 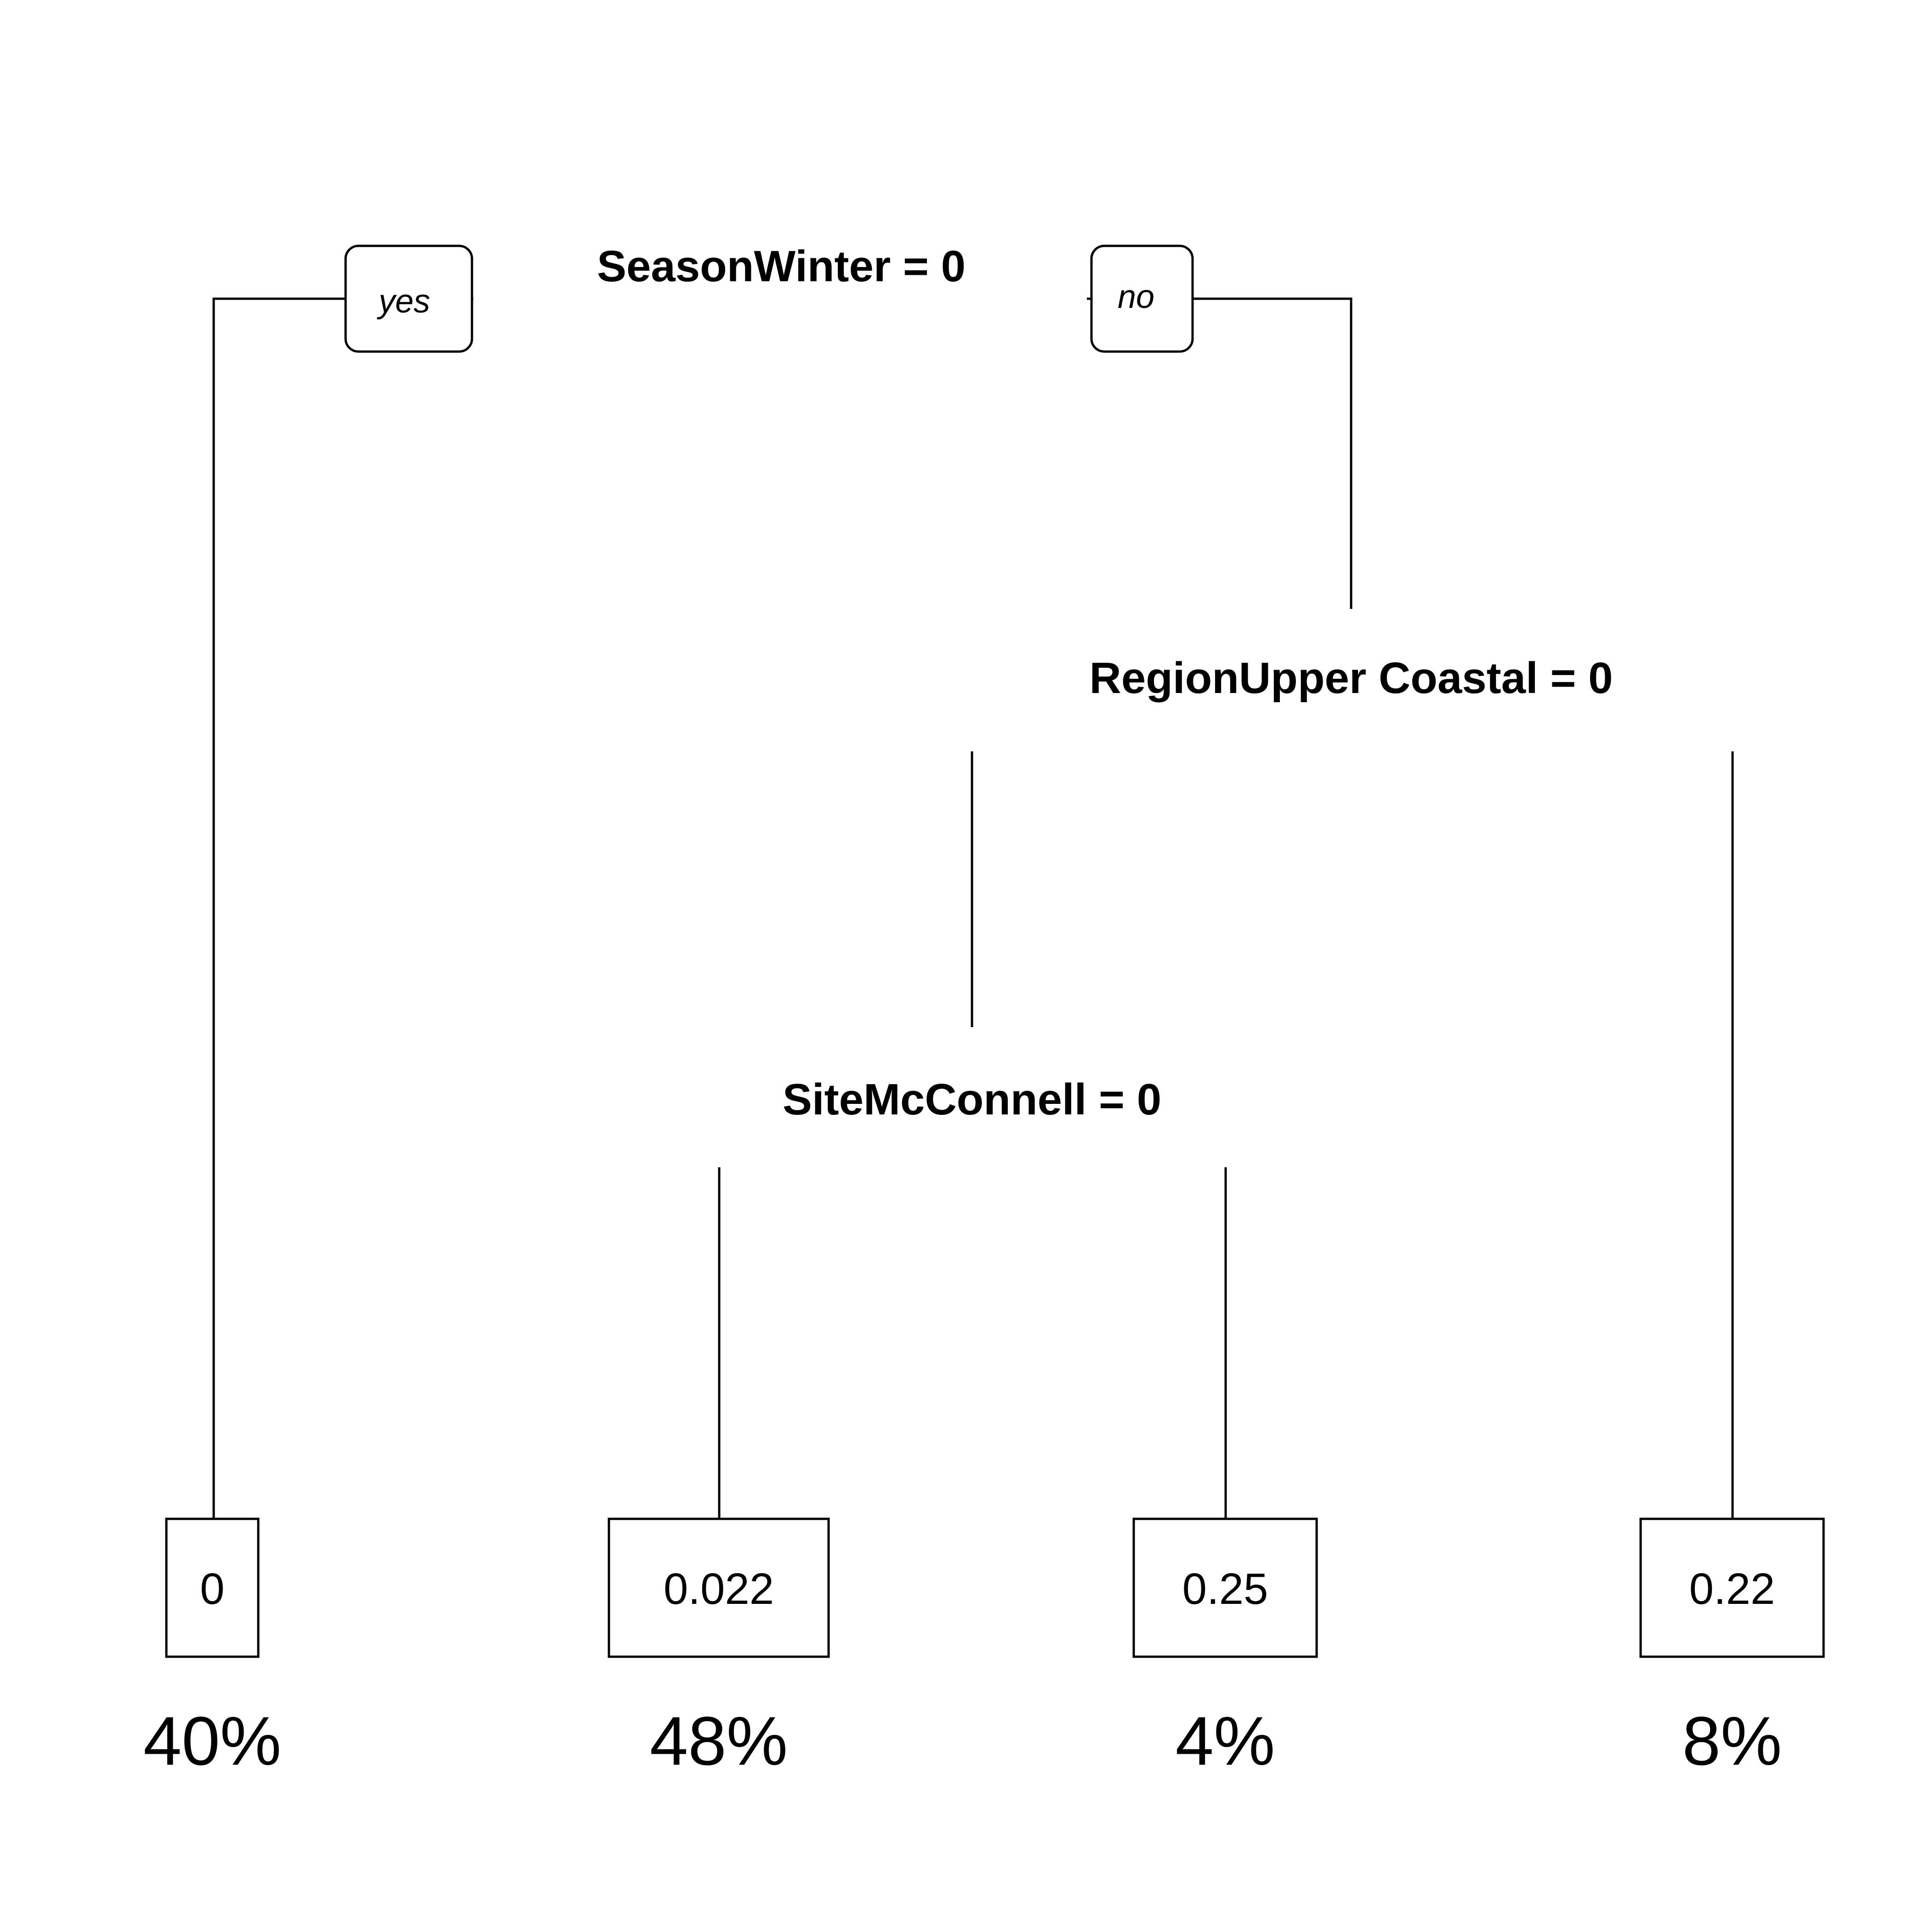 What do you see at coordinates (1136, 296) in the screenshot?
I see `no-branch-label: no` at bounding box center [1136, 296].